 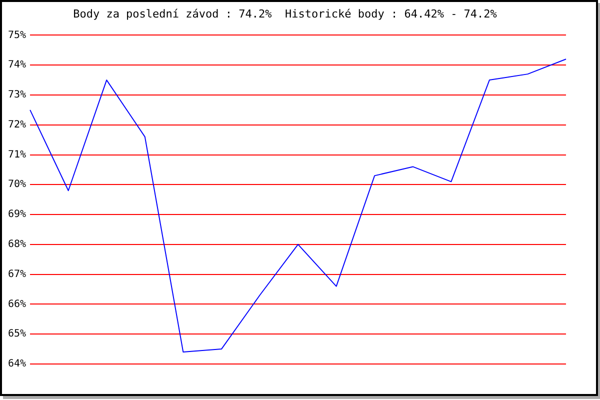 What do you see at coordinates (17, 334) in the screenshot?
I see `y-tick-label: 65%` at bounding box center [17, 334].